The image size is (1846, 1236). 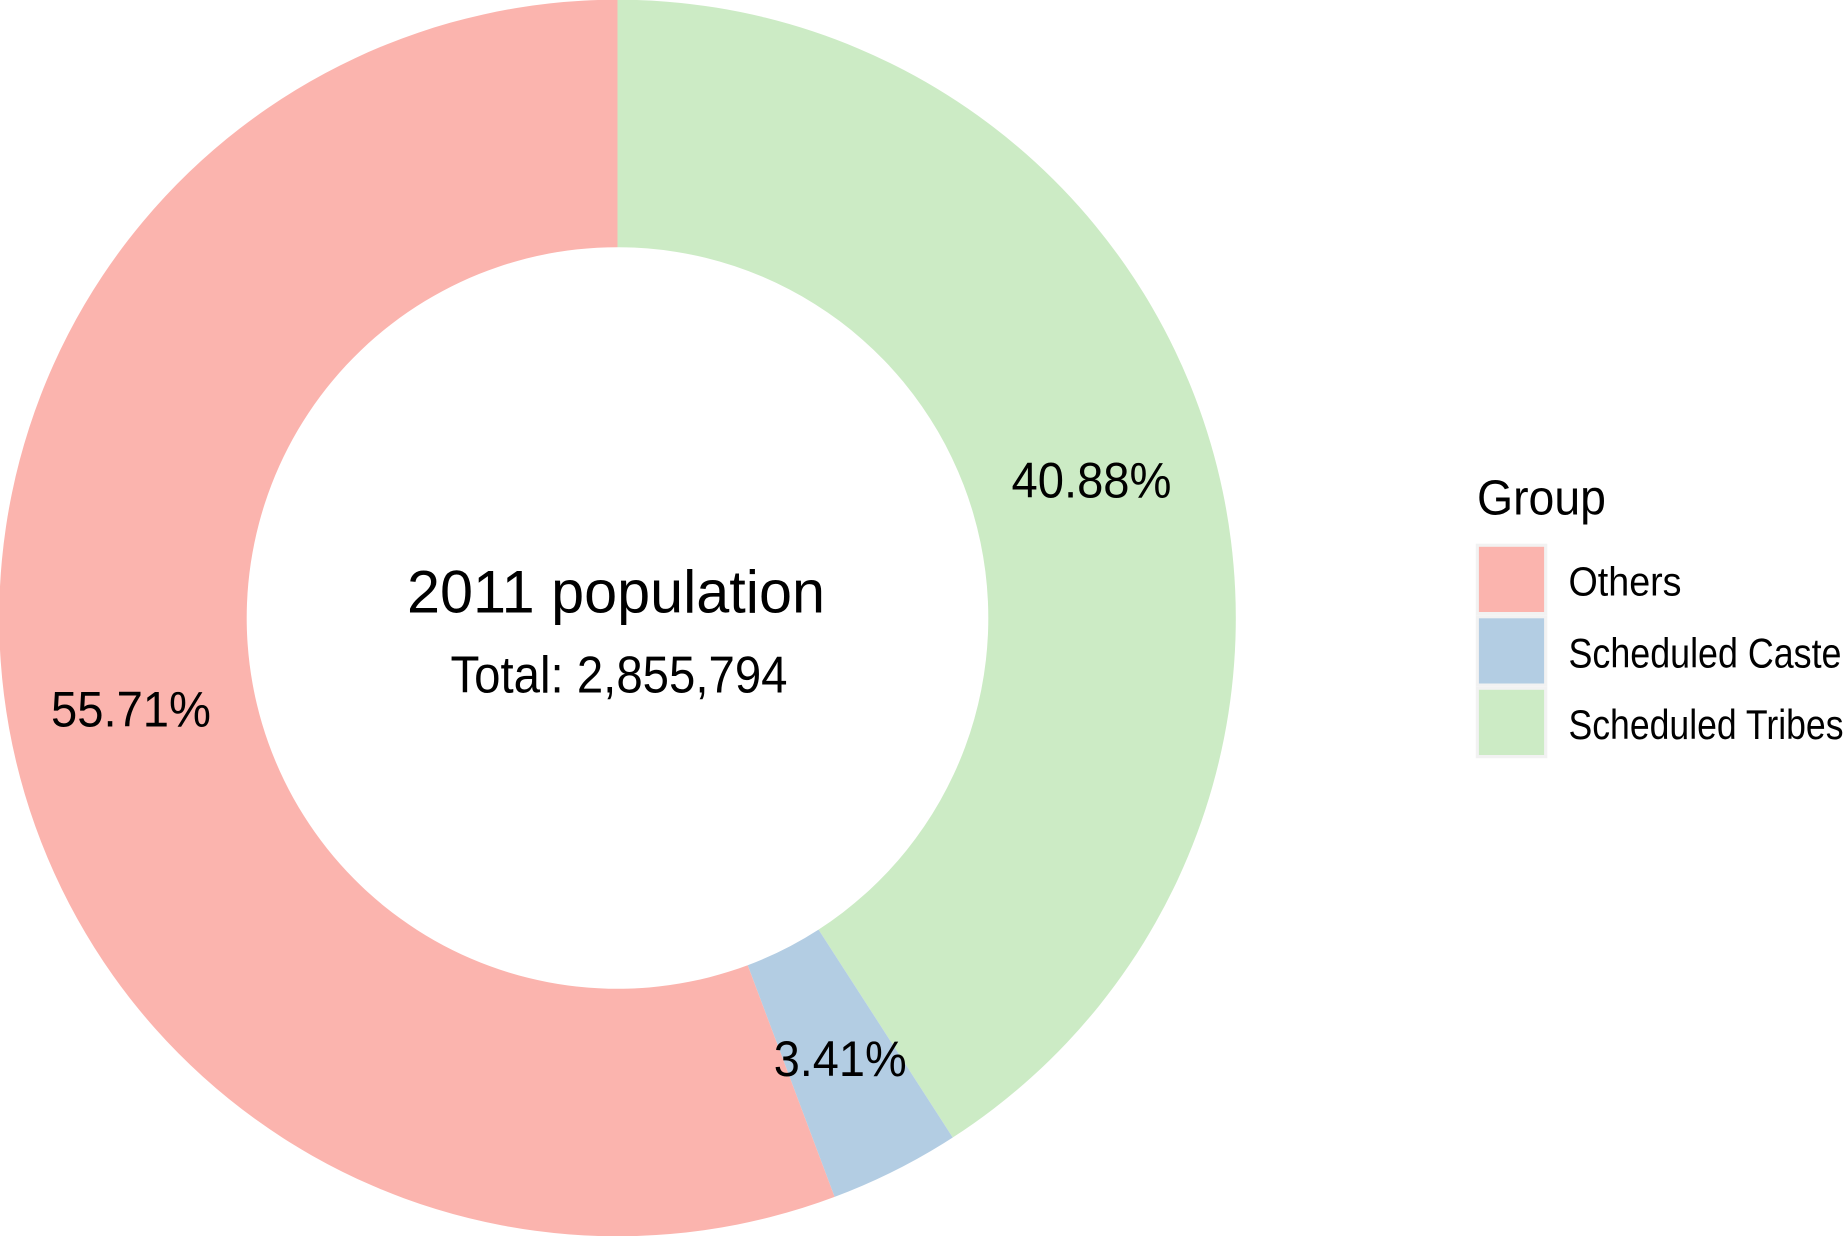 I want to click on svg-text: Scheduled Caste, so click(x=1705, y=653).